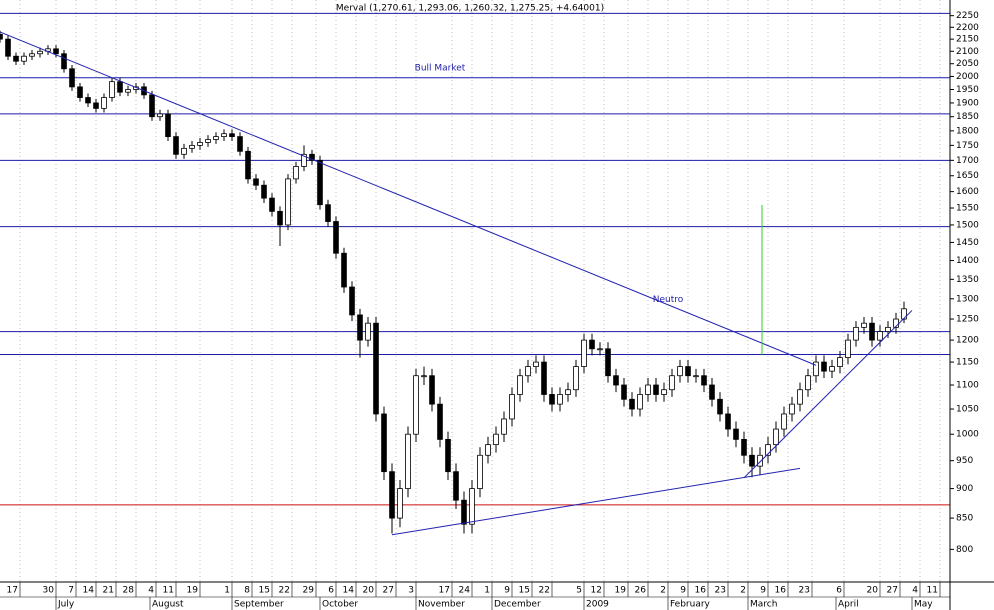  What do you see at coordinates (129, 591) in the screenshot?
I see `x-tick-label: 28` at bounding box center [129, 591].